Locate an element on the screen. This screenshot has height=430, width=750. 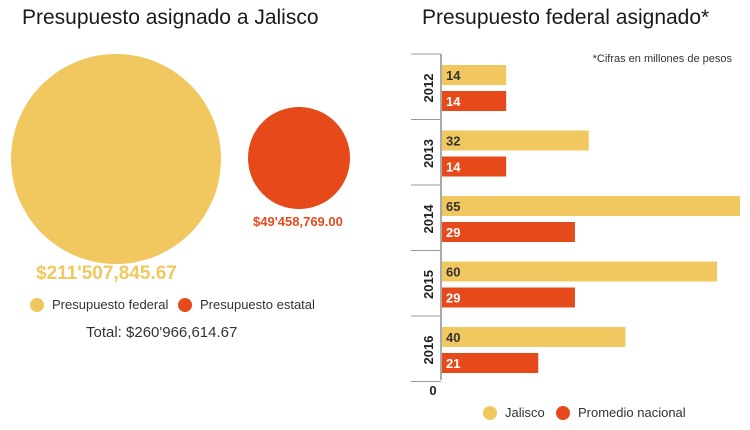
data-label-nacional-2016: 21 is located at coordinates (453, 363).